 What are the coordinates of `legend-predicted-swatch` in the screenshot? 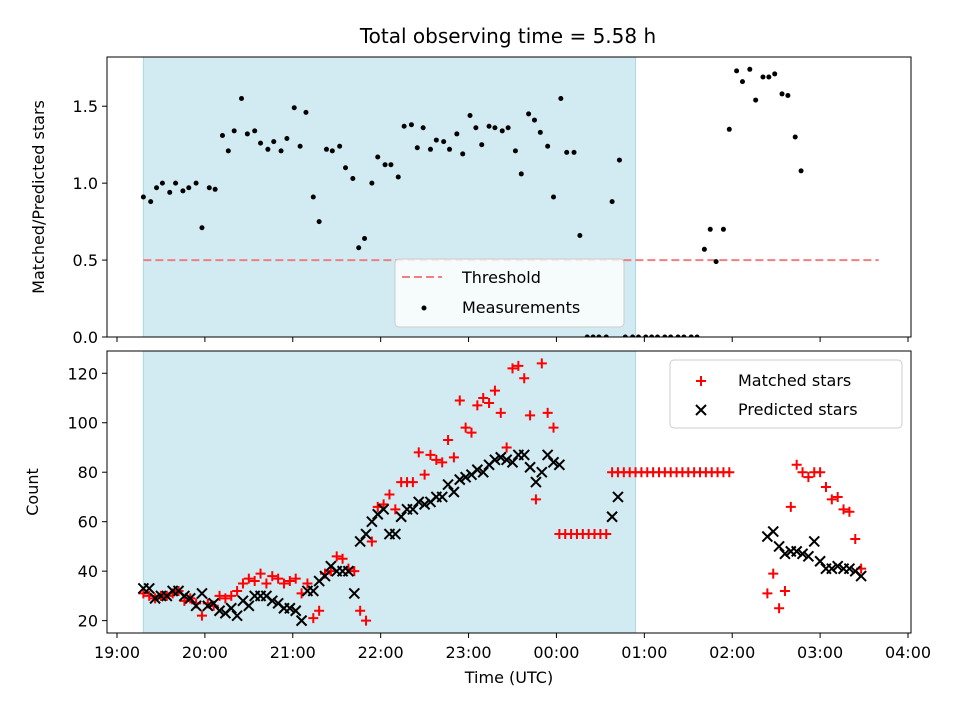 It's located at (701, 410).